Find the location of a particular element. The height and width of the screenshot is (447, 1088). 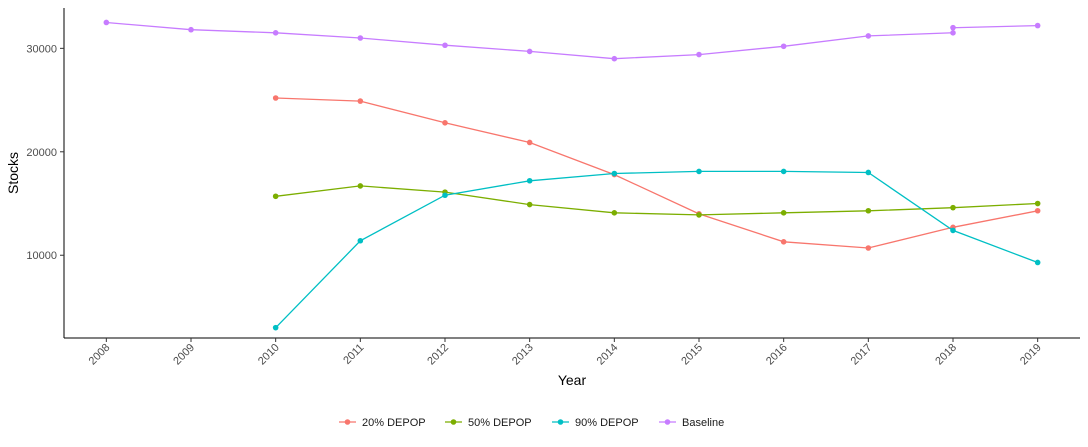

x-tick-label: 2015 is located at coordinates (692, 355).